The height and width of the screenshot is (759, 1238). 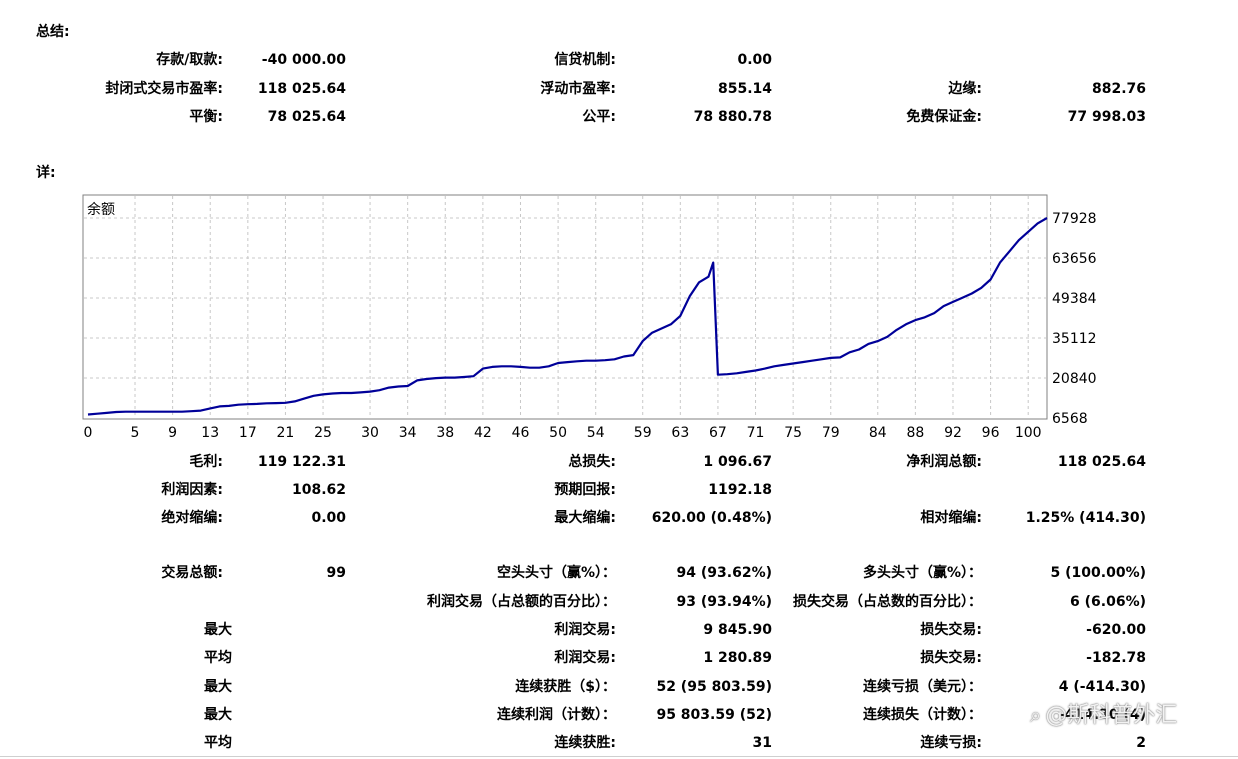 I want to click on average-profit-label: 利润交易:, so click(x=585, y=658).